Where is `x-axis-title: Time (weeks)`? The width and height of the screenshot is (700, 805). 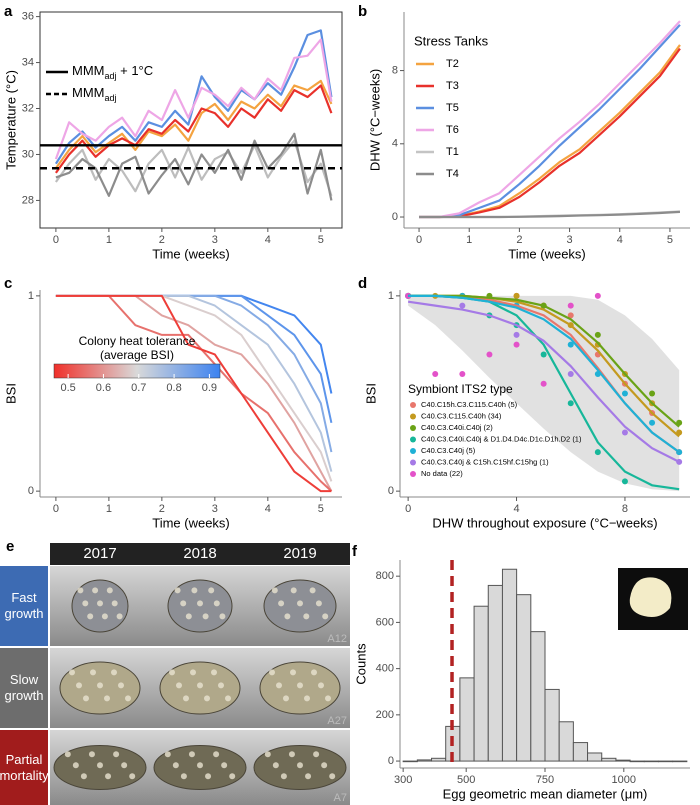 x-axis-title: Time (weeks) is located at coordinates (191, 522).